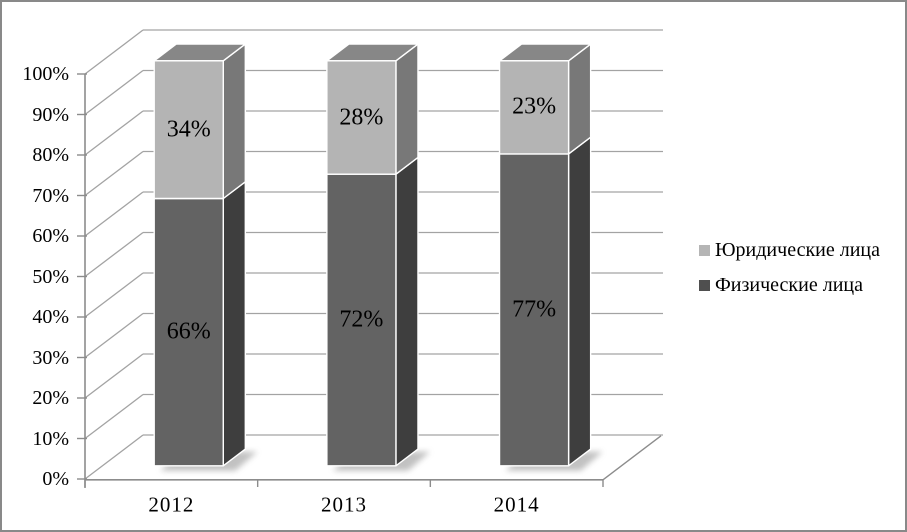  What do you see at coordinates (55, 479) in the screenshot?
I see `y-axis-tick-label: 0%` at bounding box center [55, 479].